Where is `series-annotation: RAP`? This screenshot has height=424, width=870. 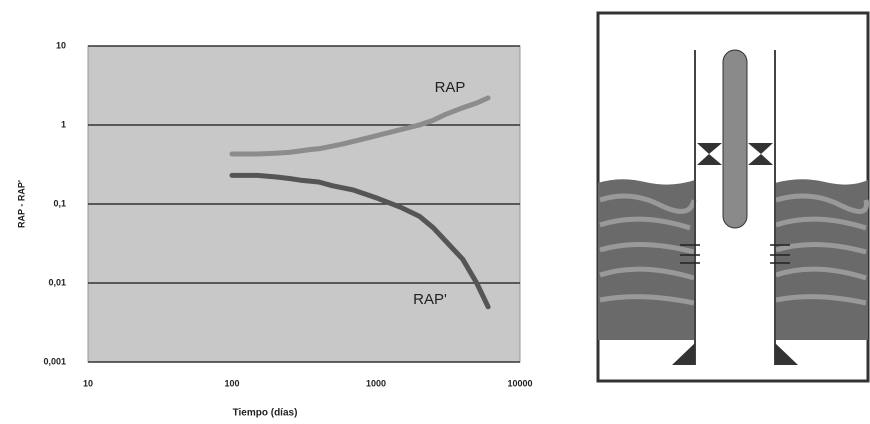
series-annotation: RAP is located at coordinates (450, 87).